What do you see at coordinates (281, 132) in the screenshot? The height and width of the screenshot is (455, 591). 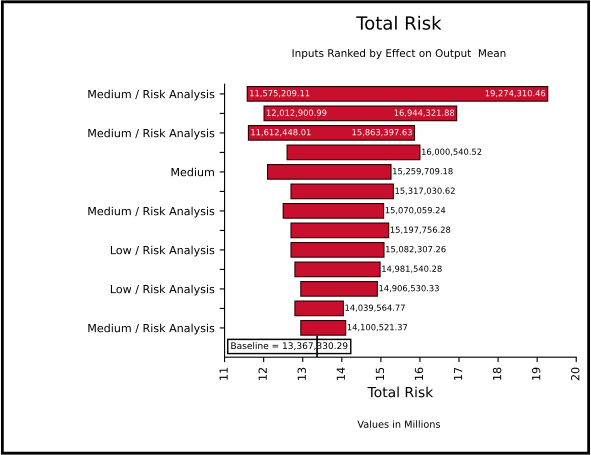 I see `annotation: 11,612,448.01` at bounding box center [281, 132].